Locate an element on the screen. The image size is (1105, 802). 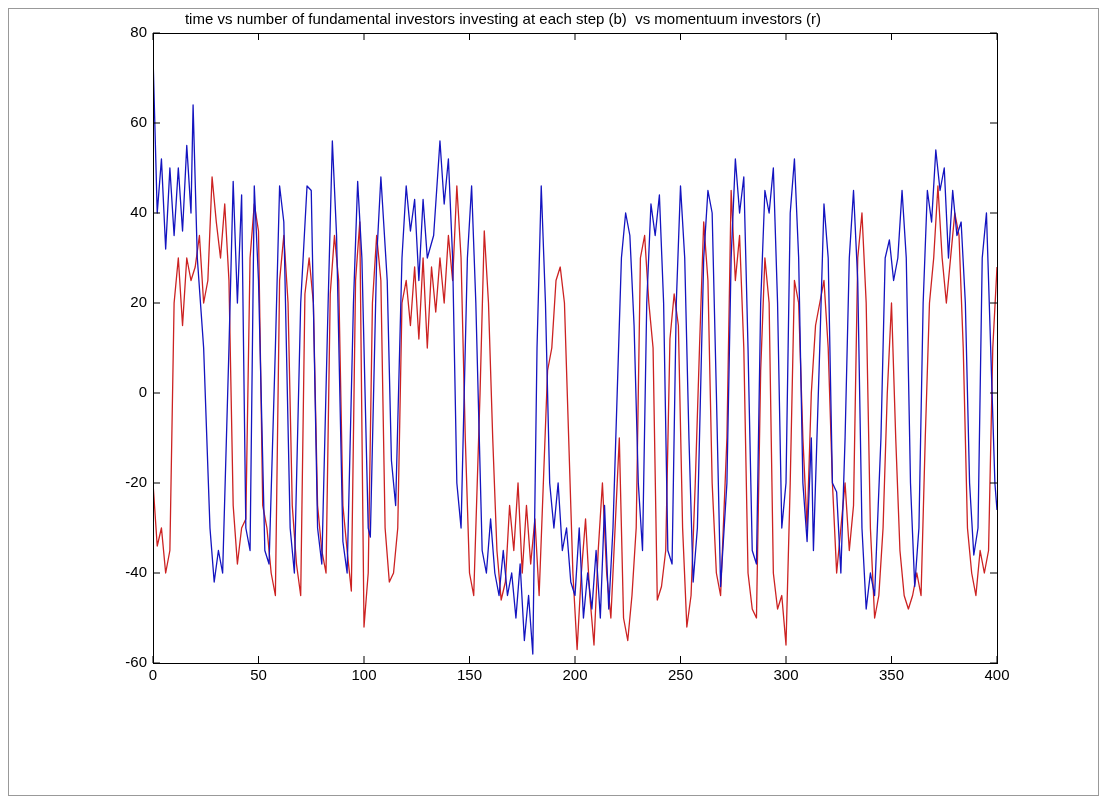
chart-title: time vs number of fundamental investors investing at each step (b) vs momentuum investors (r) is located at coordinates (503, 19).